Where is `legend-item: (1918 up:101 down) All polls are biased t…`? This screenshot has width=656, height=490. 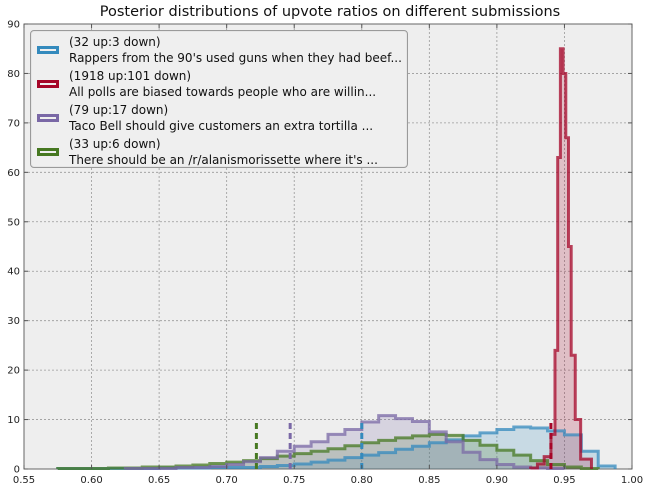 legend-item: (1918 up:101 down) All polls are biased t… is located at coordinates (219, 84).